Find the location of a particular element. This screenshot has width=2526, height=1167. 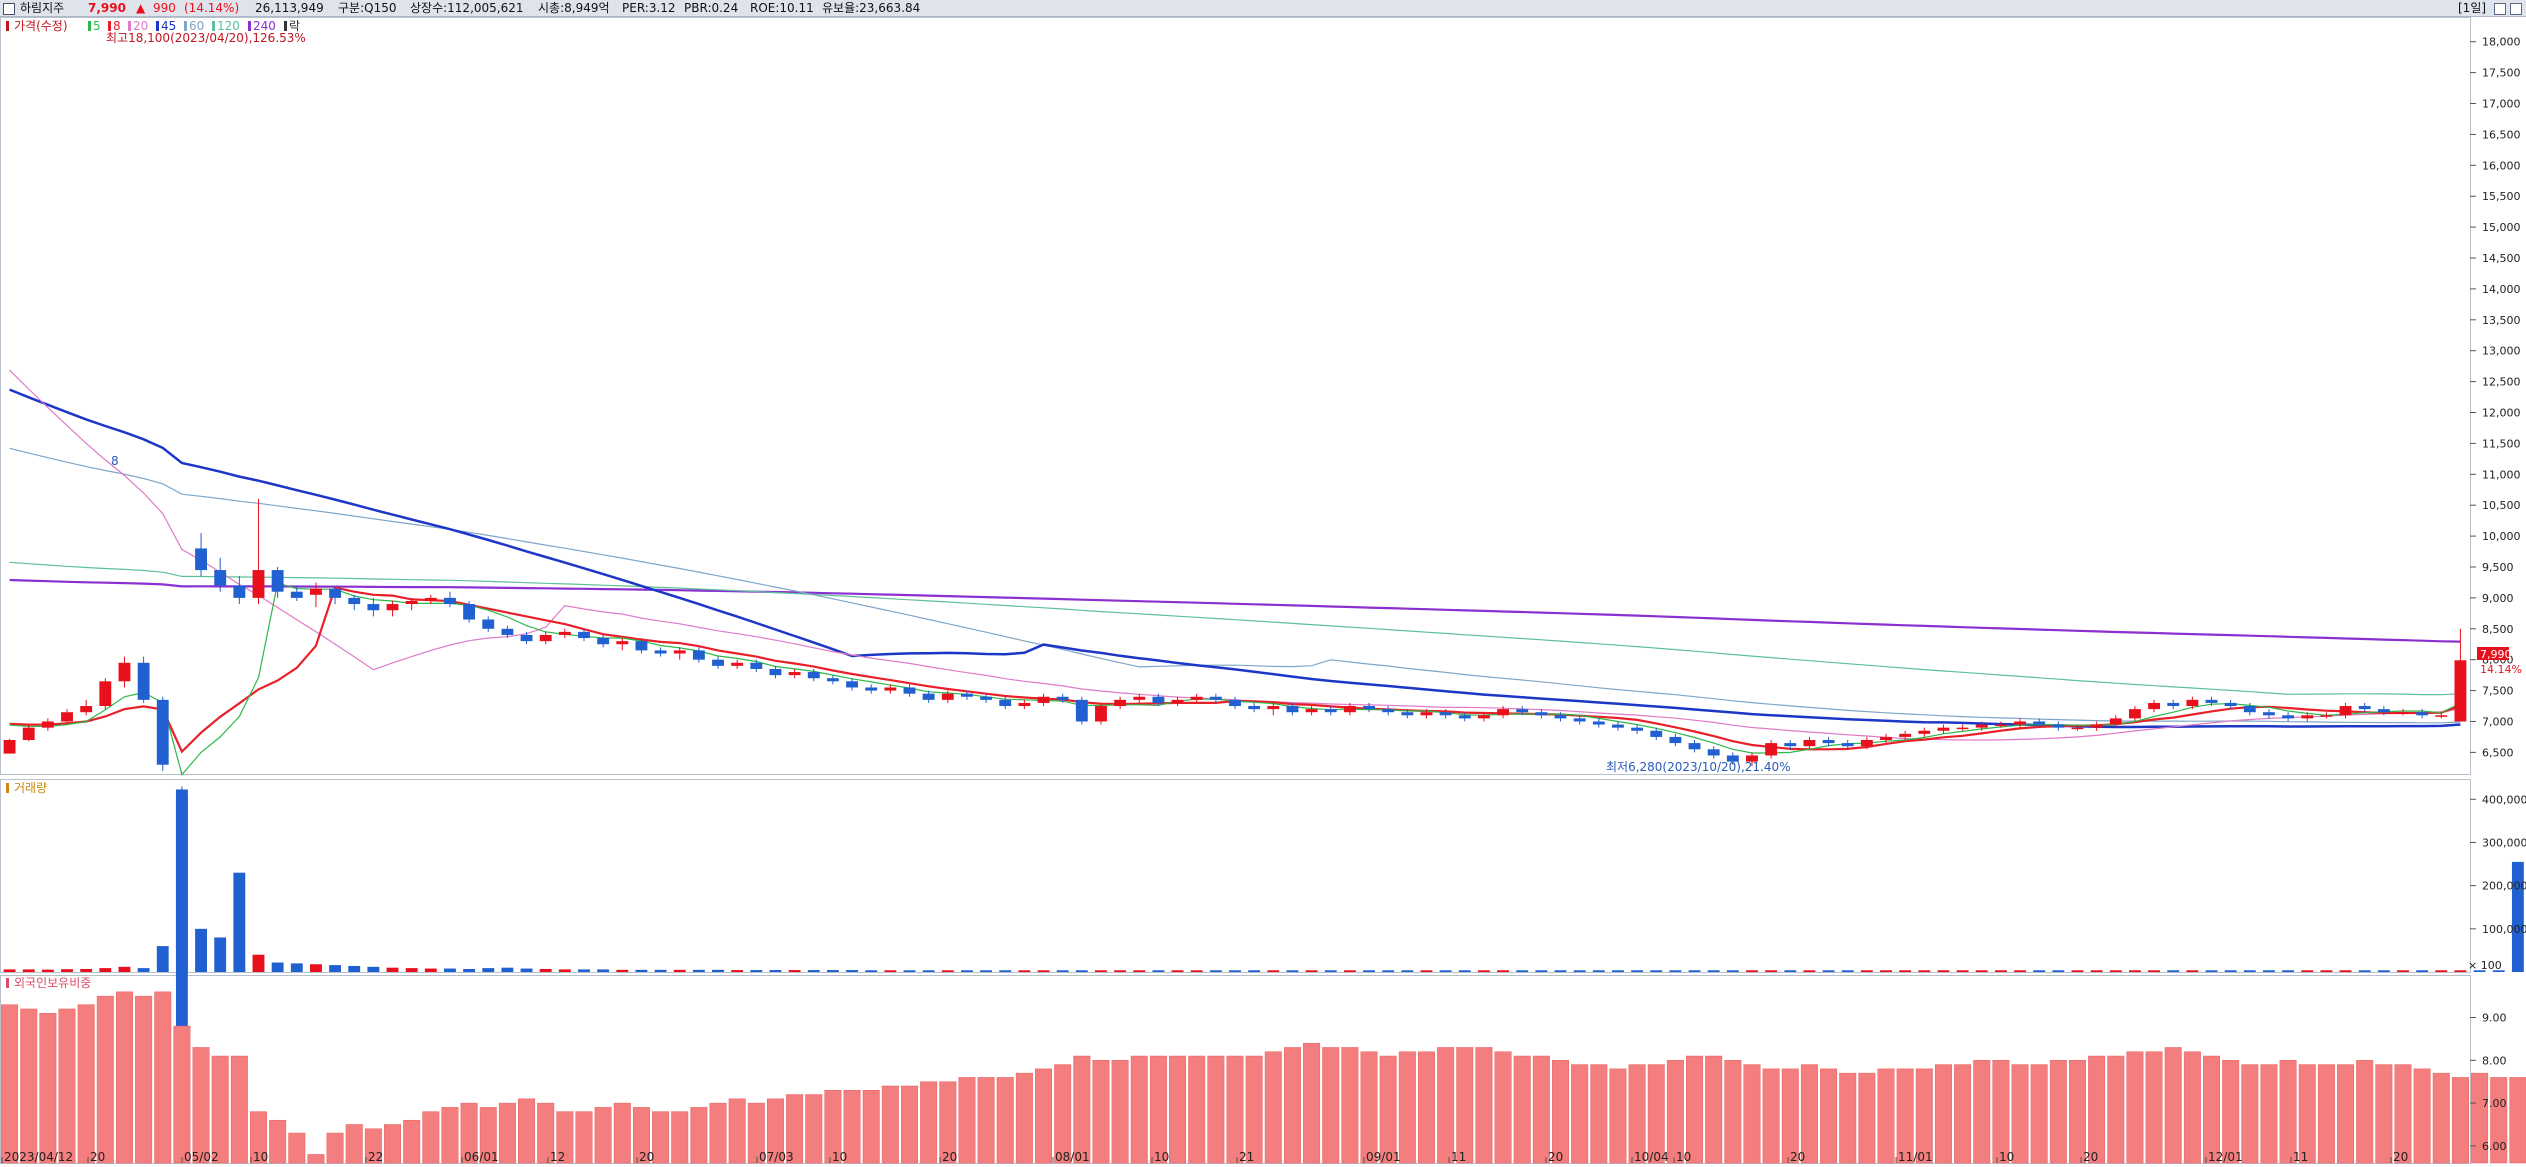

x-axis-label: 12 is located at coordinates (557, 1157).